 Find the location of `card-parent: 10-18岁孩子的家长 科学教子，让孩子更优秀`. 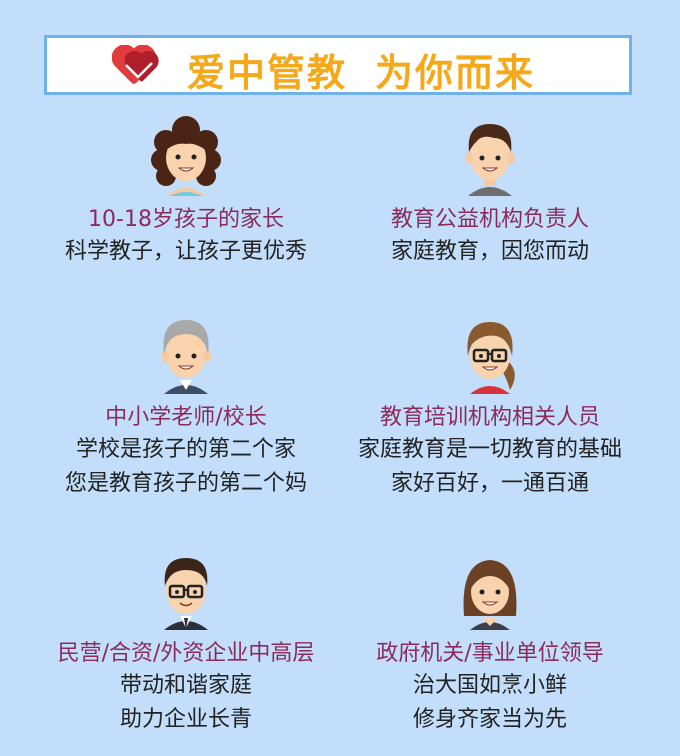

card-parent: 10-18岁孩子的家长 科学教子，让孩子更优秀 is located at coordinates (186, 190).